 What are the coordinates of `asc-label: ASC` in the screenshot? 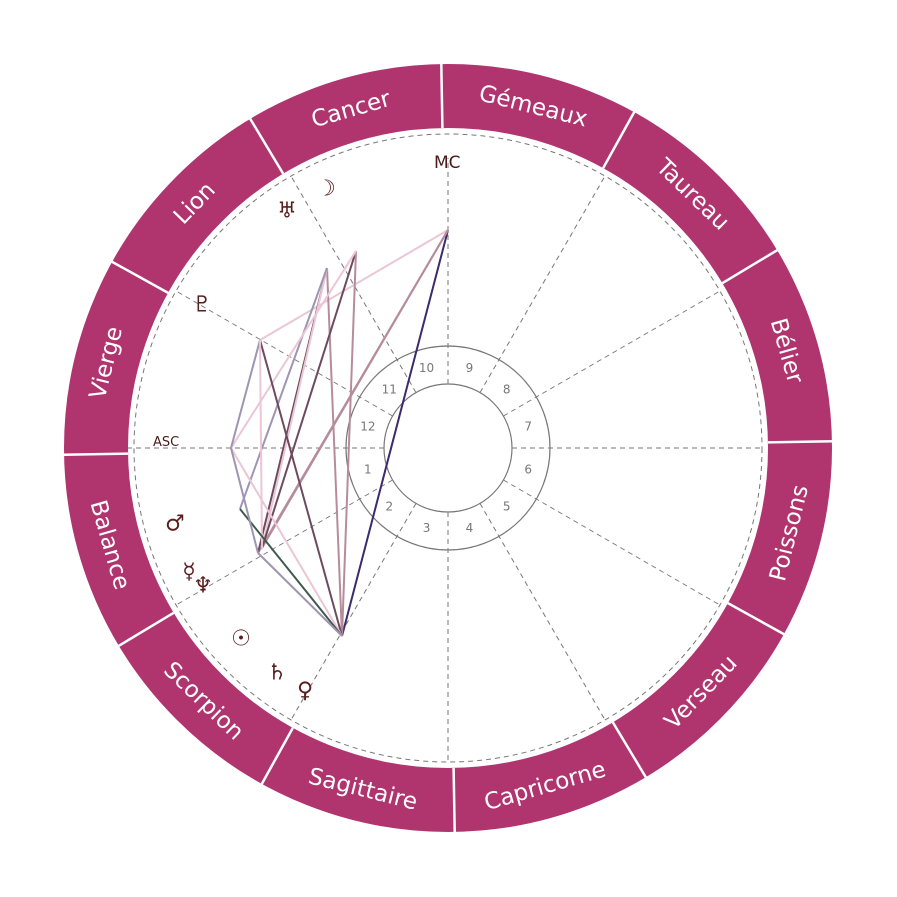 It's located at (166, 442).